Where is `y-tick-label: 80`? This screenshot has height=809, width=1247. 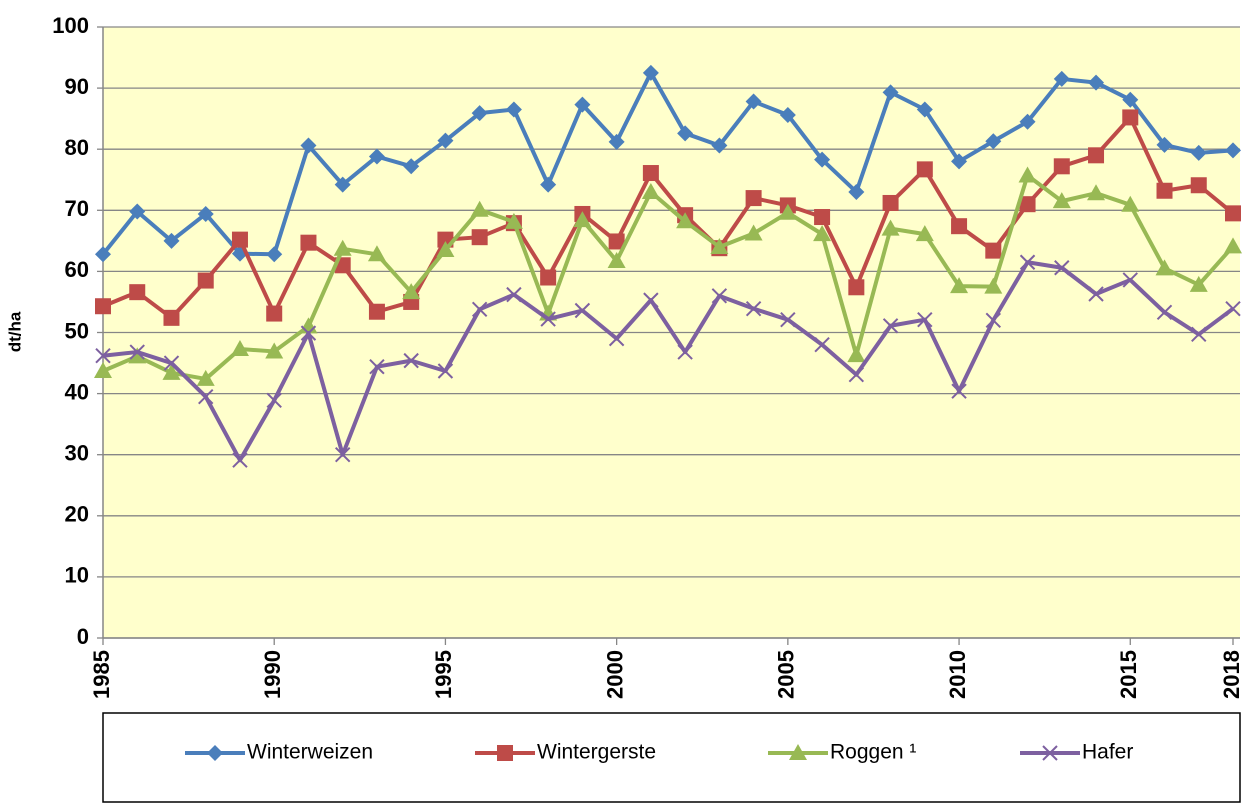
y-tick-label: 80 is located at coordinates (77, 147).